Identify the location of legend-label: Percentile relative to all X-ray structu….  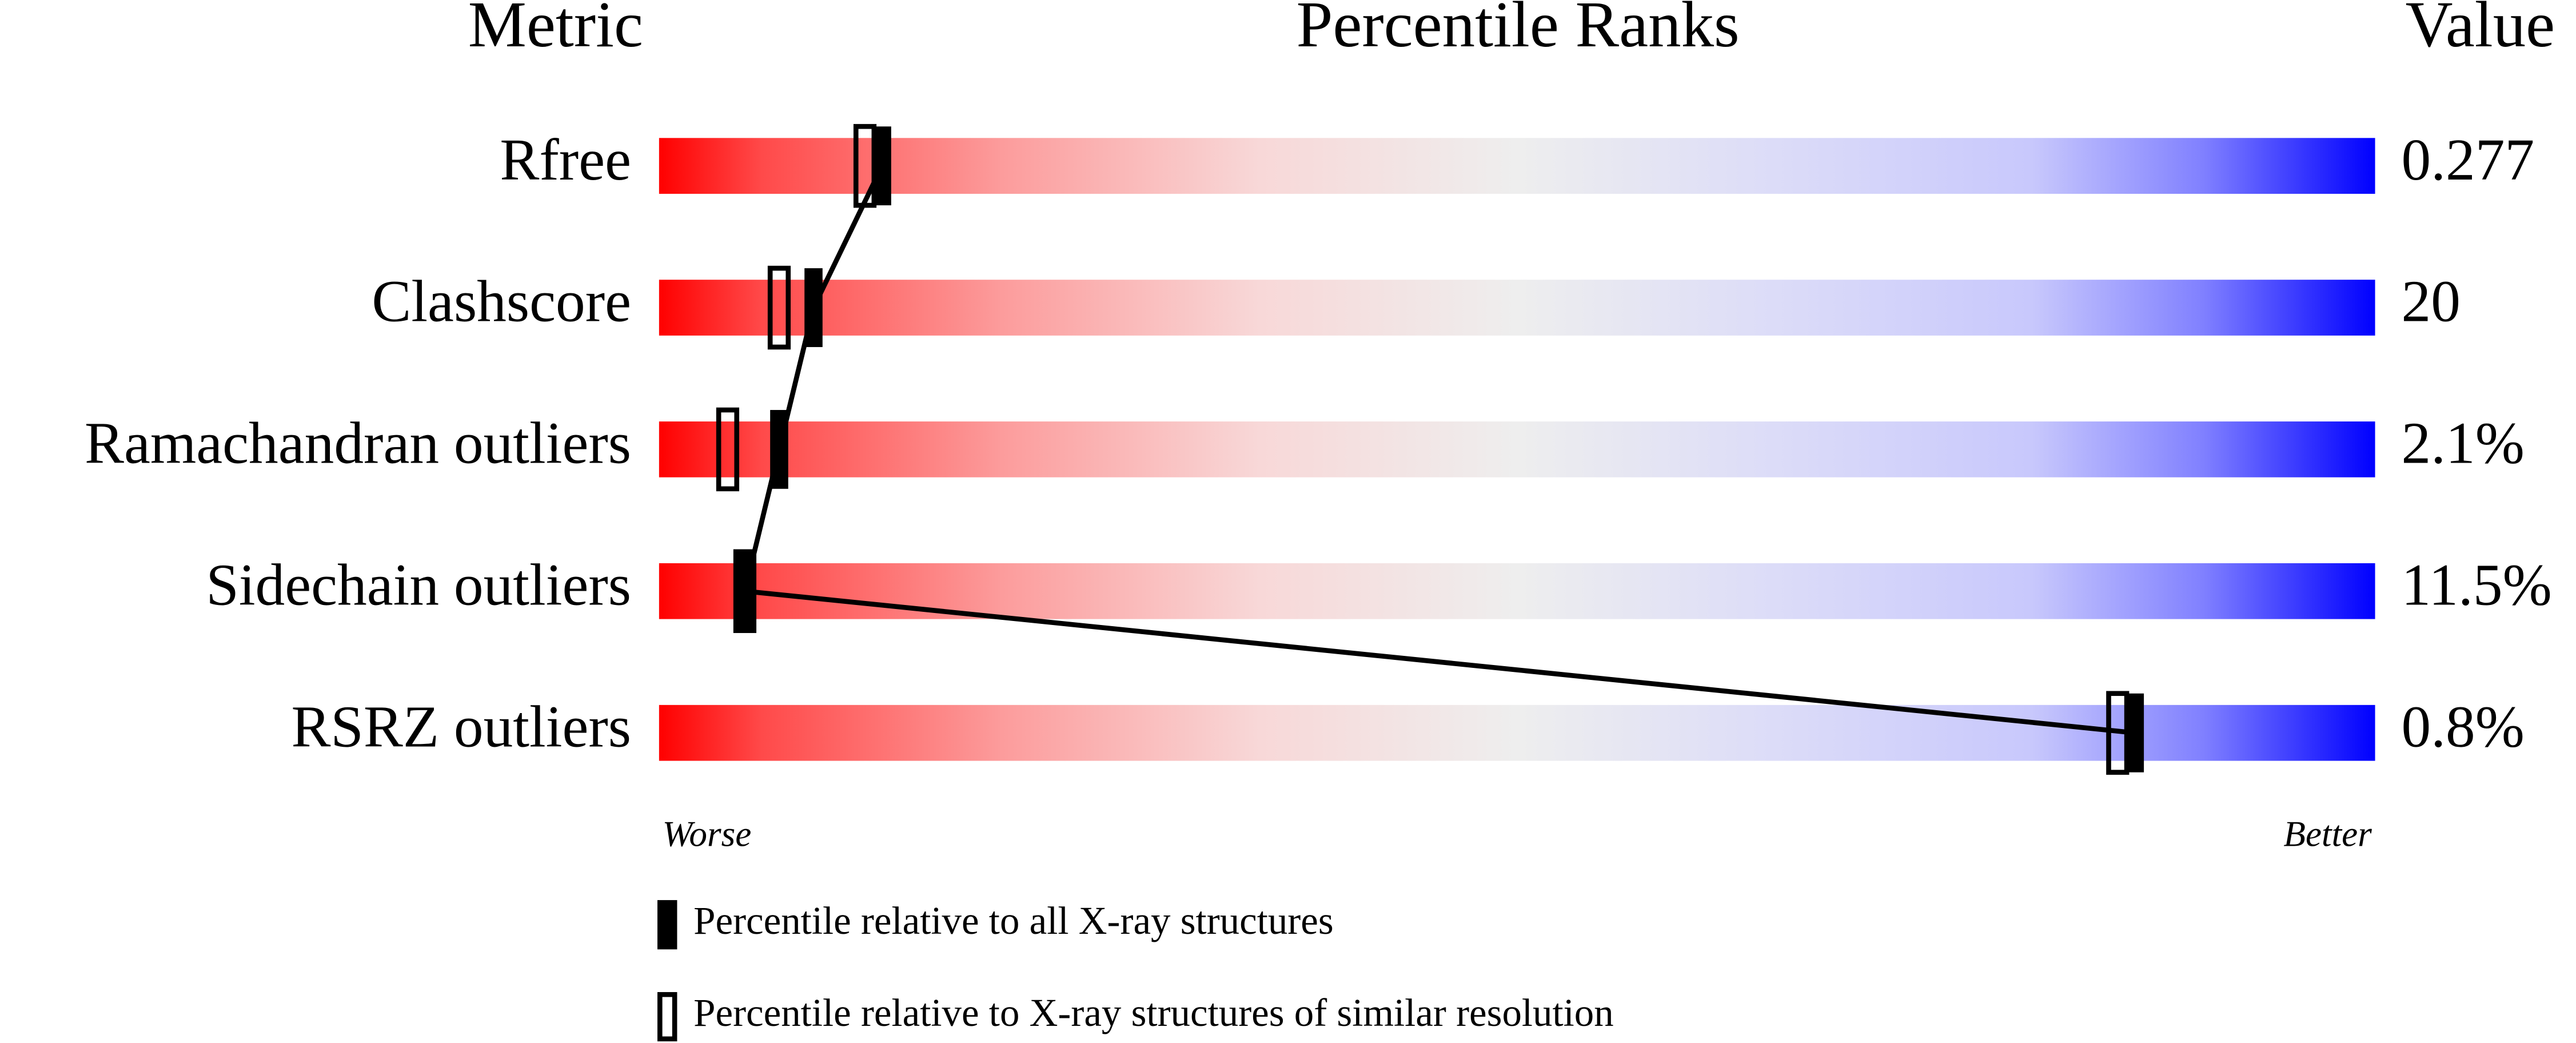
(1013, 920).